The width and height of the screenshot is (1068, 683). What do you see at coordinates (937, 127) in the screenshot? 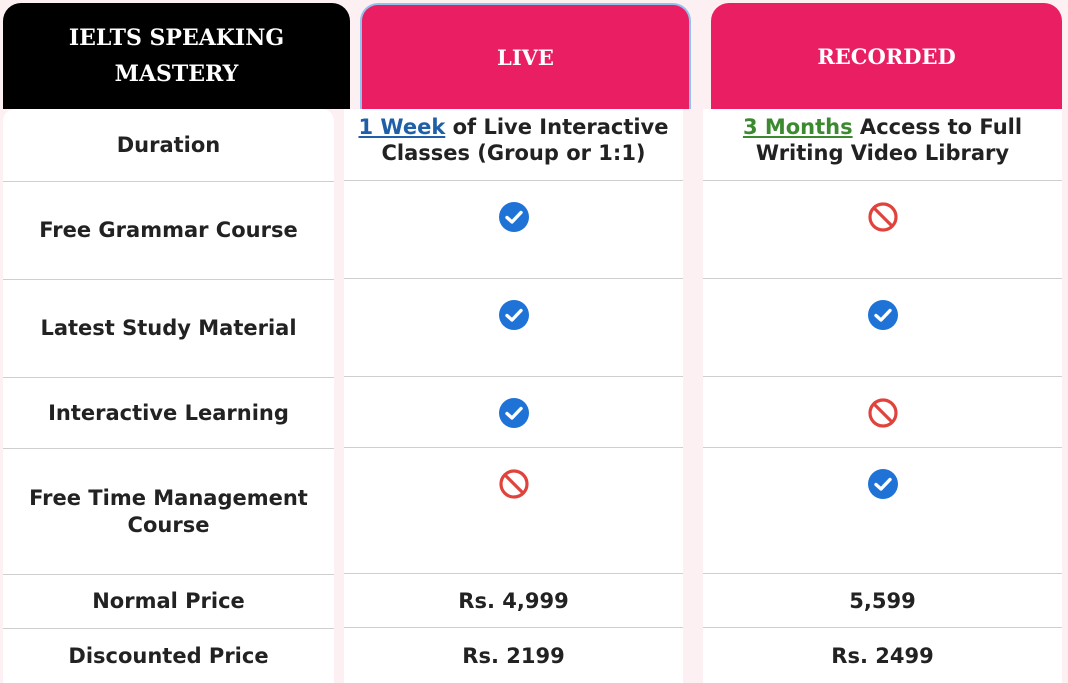
I see `recorded-duration-rest: Access to Full` at bounding box center [937, 127].